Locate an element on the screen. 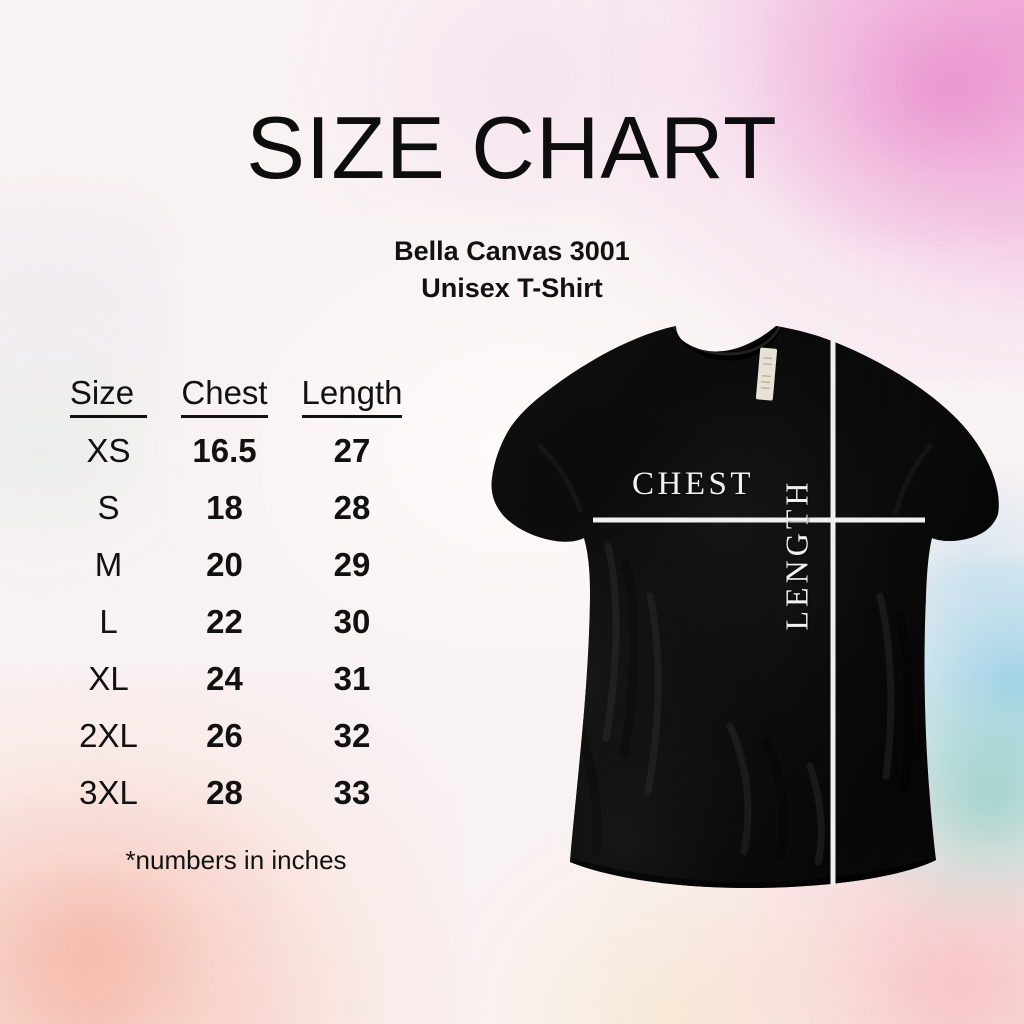 The width and height of the screenshot is (1024, 1024). table-row: S 18 28 is located at coordinates (236, 507).